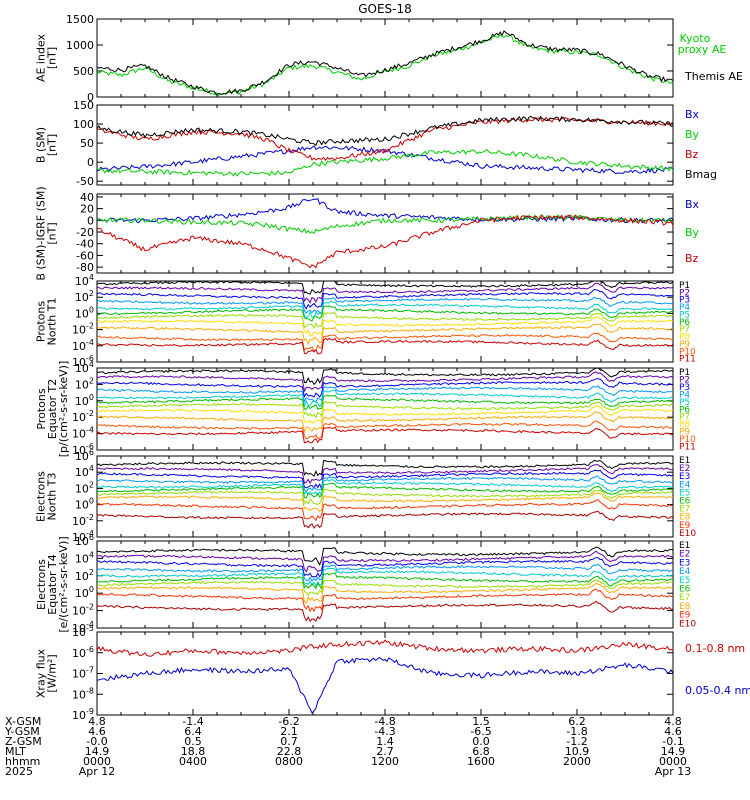 This screenshot has height=800, width=750. I want to click on channel-line-e7, so click(385, 496).